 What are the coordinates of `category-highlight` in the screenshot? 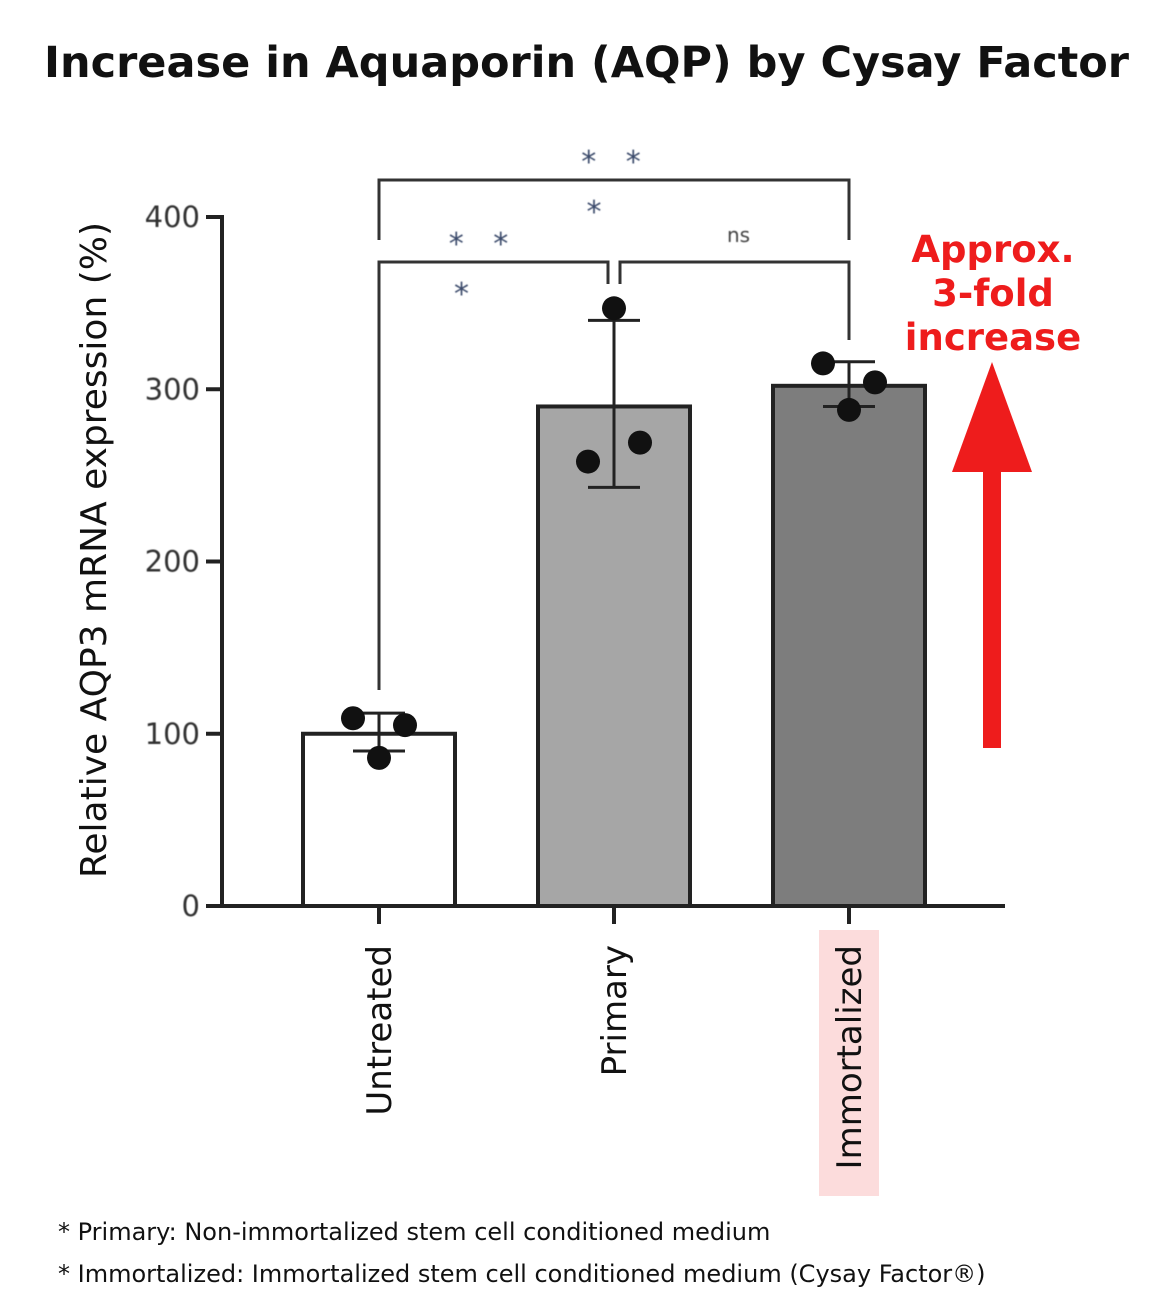 It's located at (849, 1063).